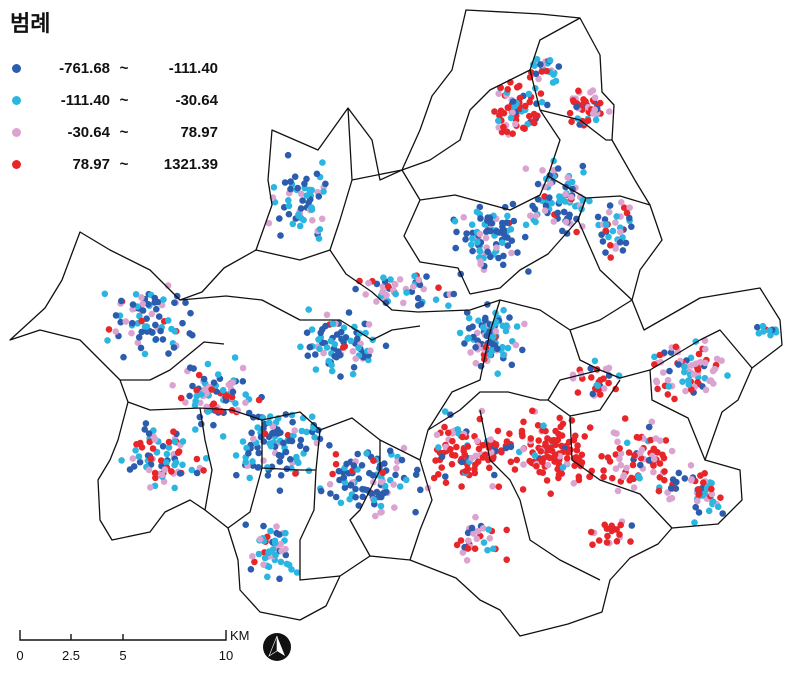  Describe the element at coordinates (240, 635) in the screenshot. I see `scale-unit: KM` at that location.